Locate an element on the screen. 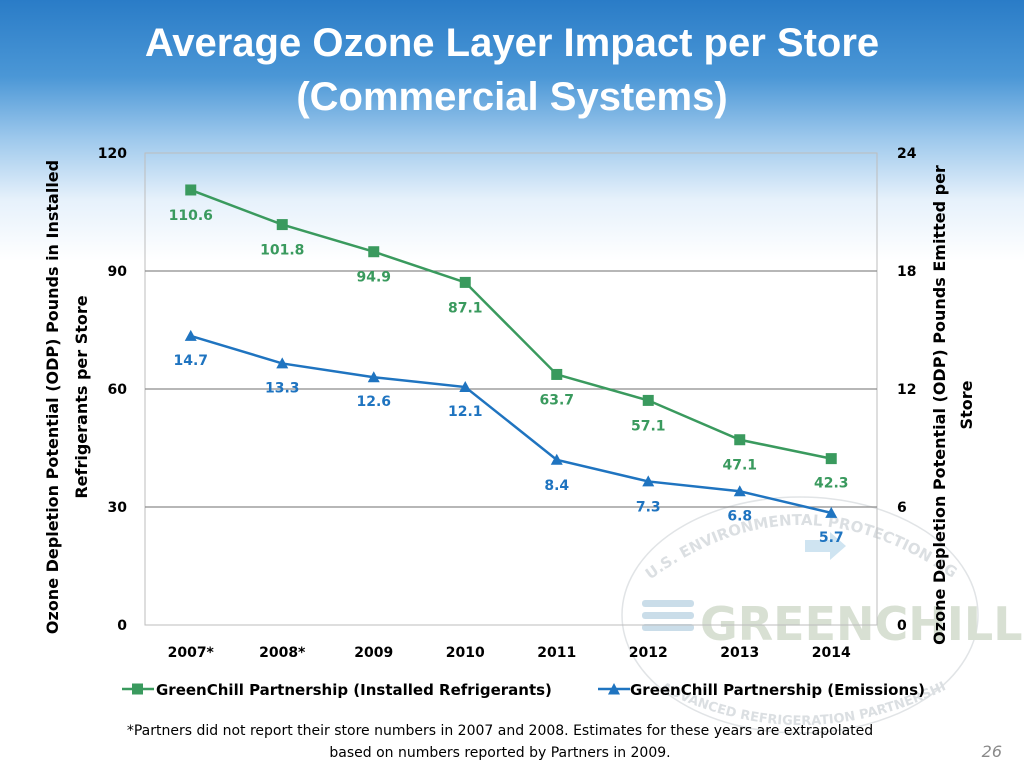 The height and width of the screenshot is (768, 1024). slide-title-line-2: (Commercial Systems) is located at coordinates (512, 97).